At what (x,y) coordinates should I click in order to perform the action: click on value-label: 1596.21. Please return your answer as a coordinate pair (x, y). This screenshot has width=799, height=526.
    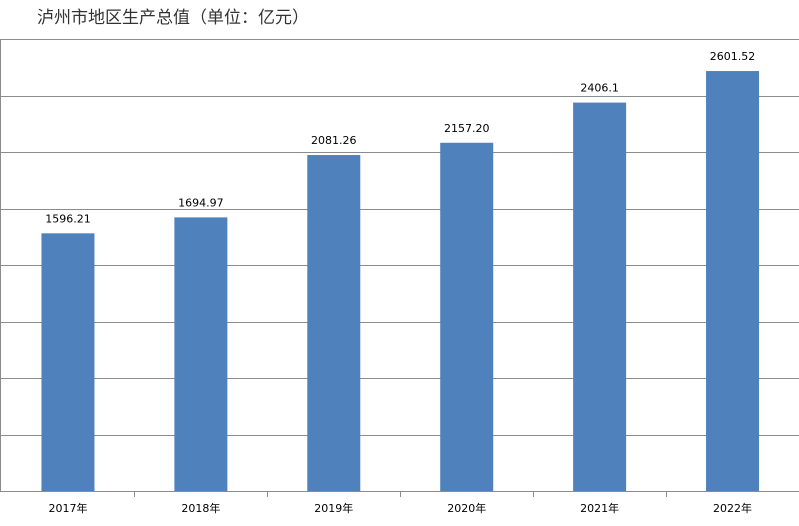
    Looking at the image, I should click on (68, 218).